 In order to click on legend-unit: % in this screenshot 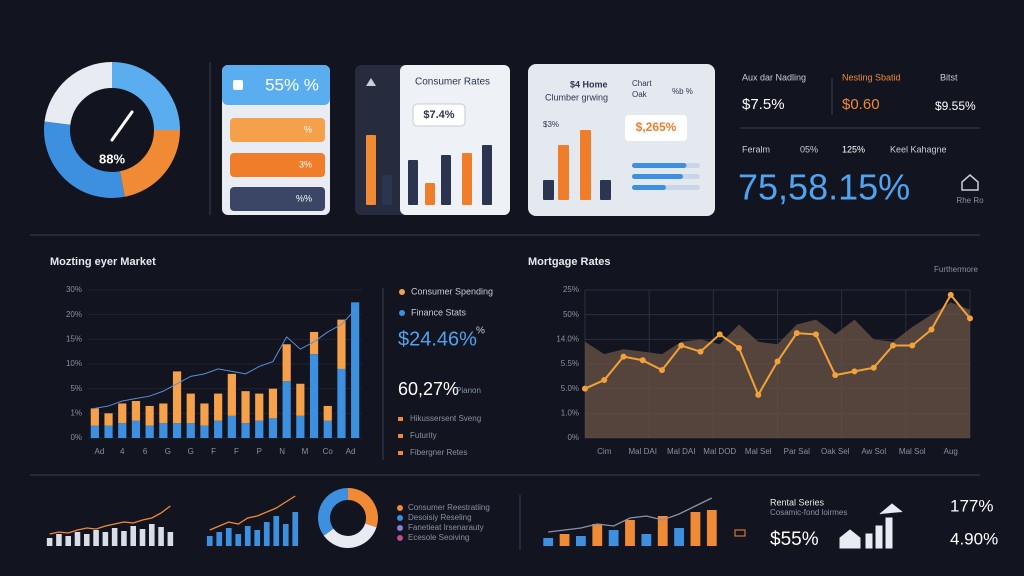, I will do `click(480, 331)`.